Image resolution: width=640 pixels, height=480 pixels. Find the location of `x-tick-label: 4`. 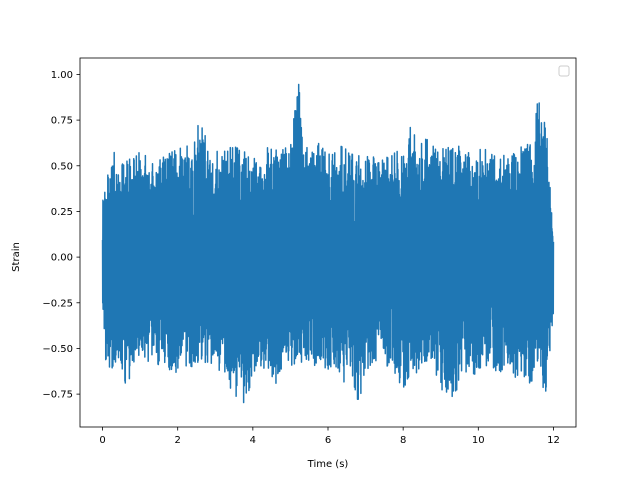

x-tick-label: 4 is located at coordinates (253, 440).